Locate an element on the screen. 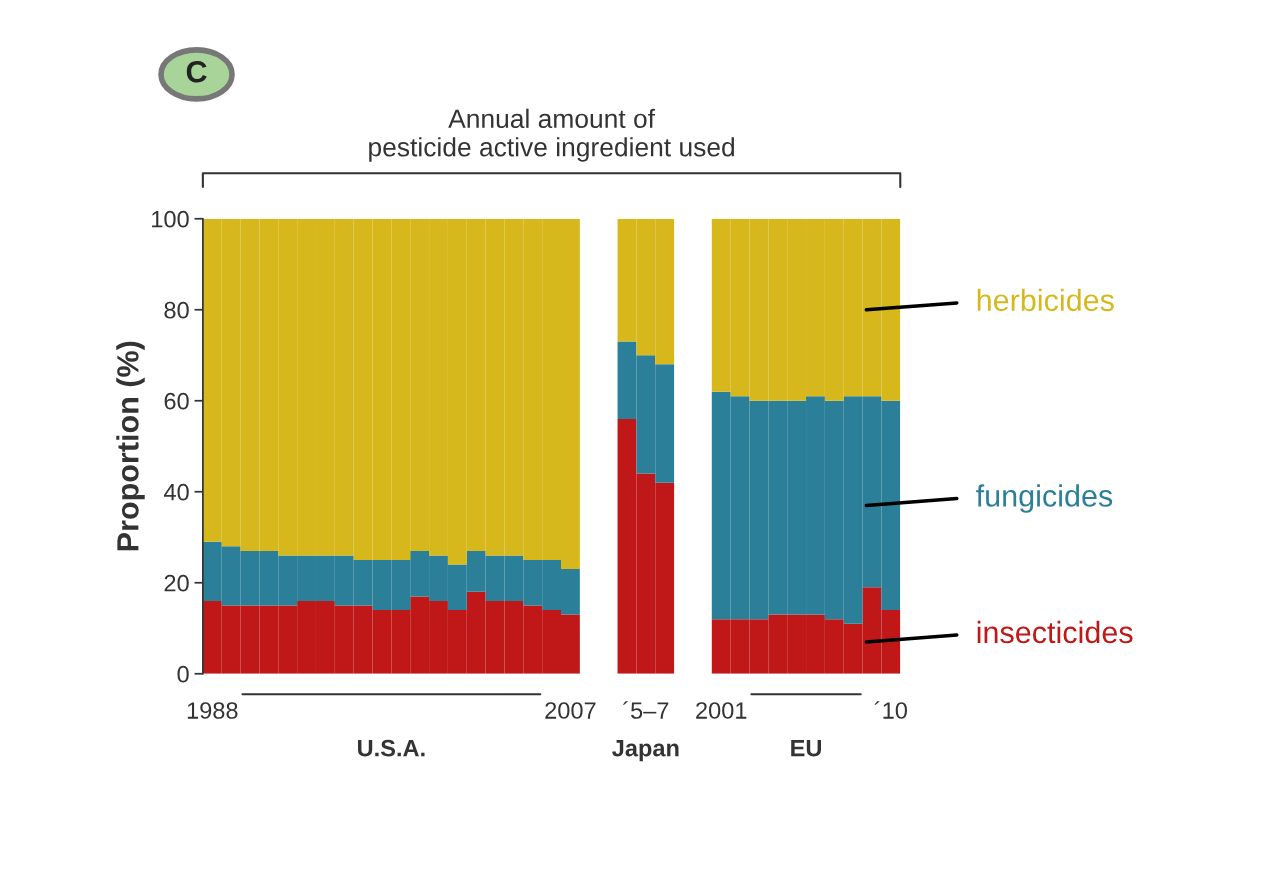 The height and width of the screenshot is (875, 1268). text: C is located at coordinates (196, 71).